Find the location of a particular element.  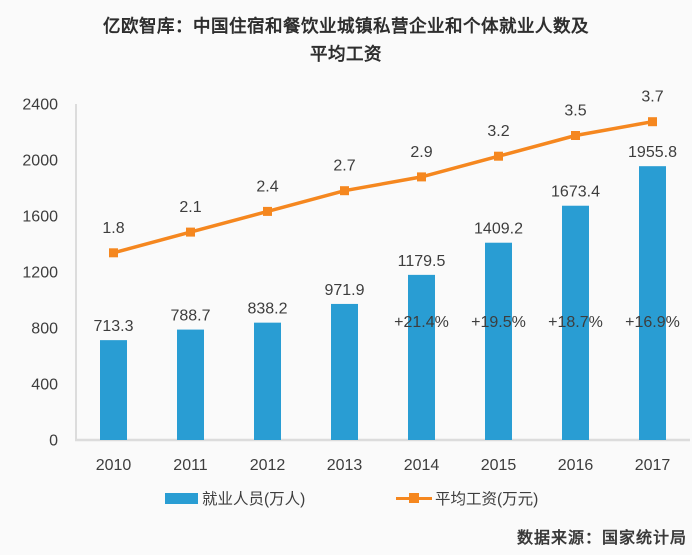

y-axis-tick-label: 0 is located at coordinates (53, 441).